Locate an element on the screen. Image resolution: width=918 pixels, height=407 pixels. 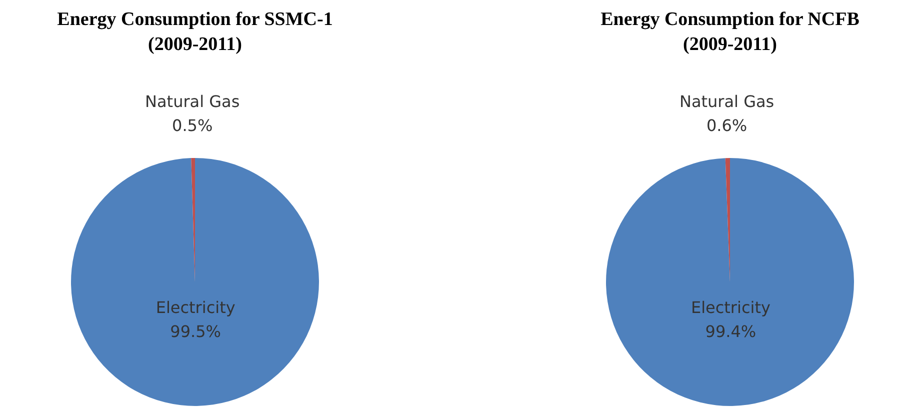
chart-title: Energy Consumption for NCFB (2009-2011) is located at coordinates (730, 32).